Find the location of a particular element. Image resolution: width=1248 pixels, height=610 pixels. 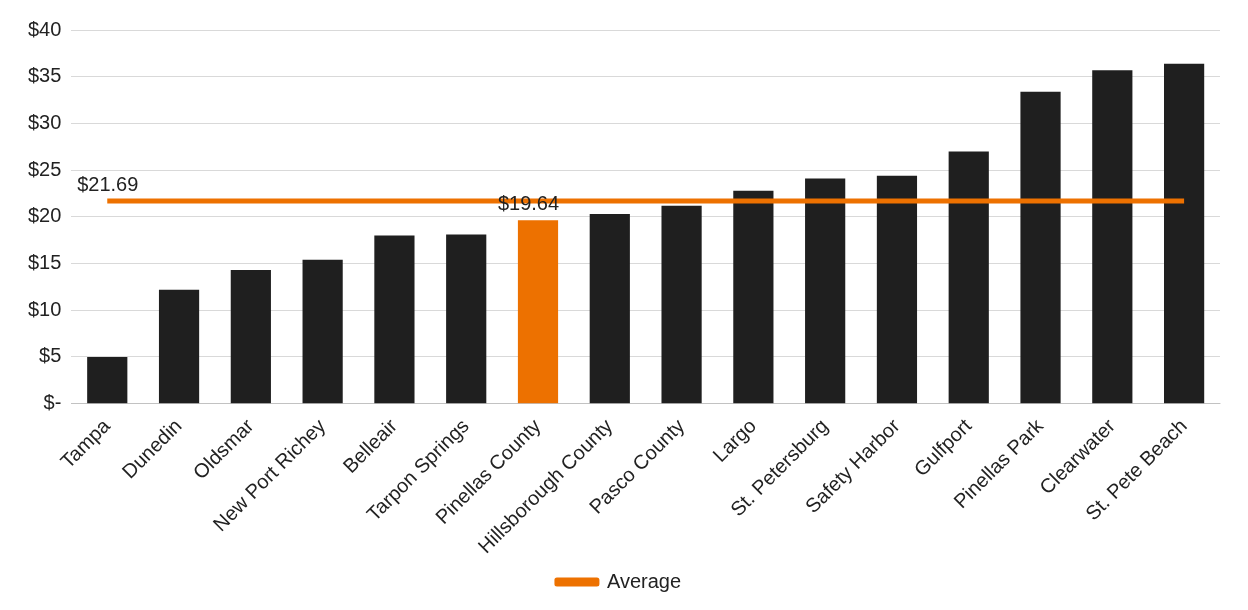

annotation: $19.64 is located at coordinates (528, 202).